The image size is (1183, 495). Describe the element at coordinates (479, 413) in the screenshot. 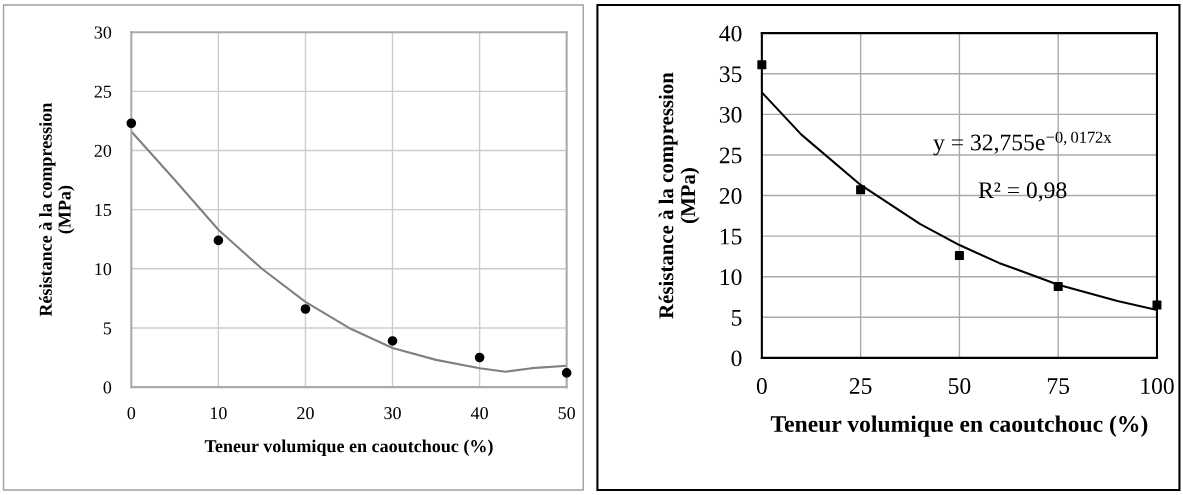

I see `x-tick-label: 40` at that location.